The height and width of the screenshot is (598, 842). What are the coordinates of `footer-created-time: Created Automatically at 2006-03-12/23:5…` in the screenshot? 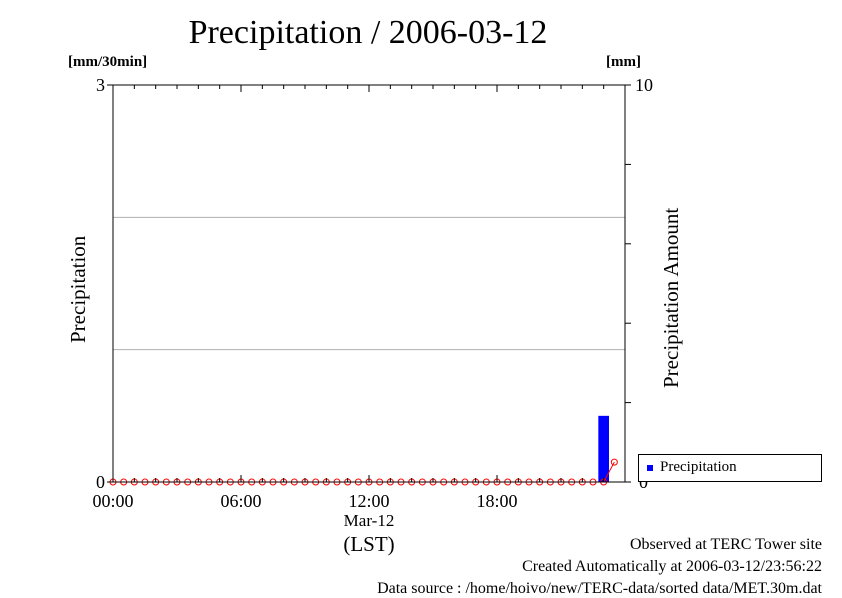 It's located at (672, 566).